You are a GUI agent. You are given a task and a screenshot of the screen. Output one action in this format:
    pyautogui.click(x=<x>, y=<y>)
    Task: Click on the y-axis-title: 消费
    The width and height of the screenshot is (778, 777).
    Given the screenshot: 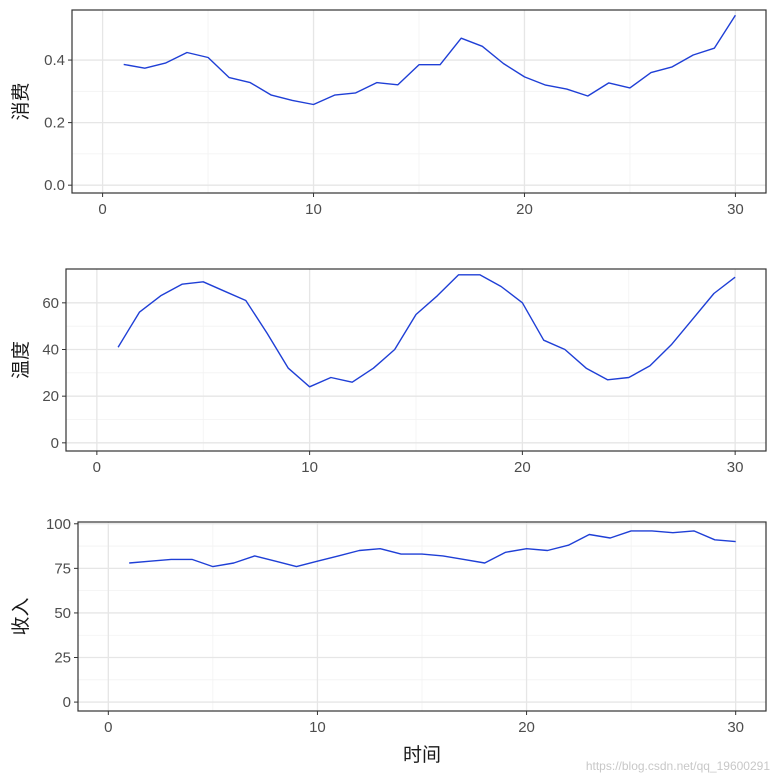 What is the action you would take?
    pyautogui.click(x=21, y=101)
    